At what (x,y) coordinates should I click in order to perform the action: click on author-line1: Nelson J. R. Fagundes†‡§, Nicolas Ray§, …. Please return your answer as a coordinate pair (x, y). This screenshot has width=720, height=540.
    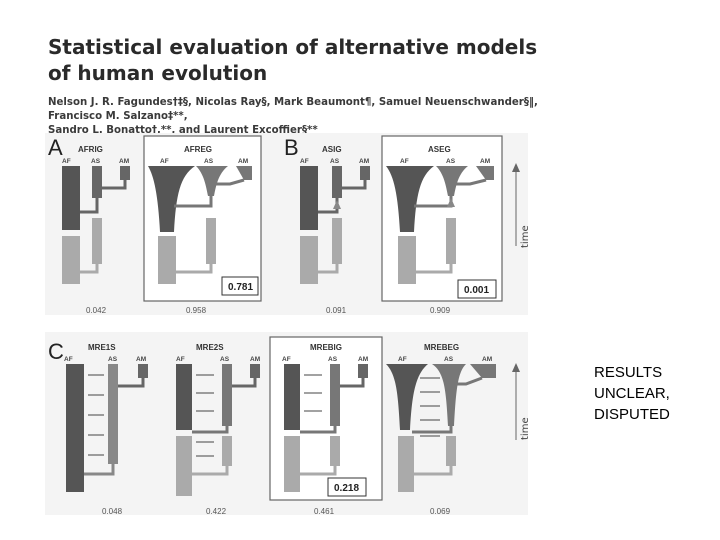
    Looking at the image, I should click on (293, 109).